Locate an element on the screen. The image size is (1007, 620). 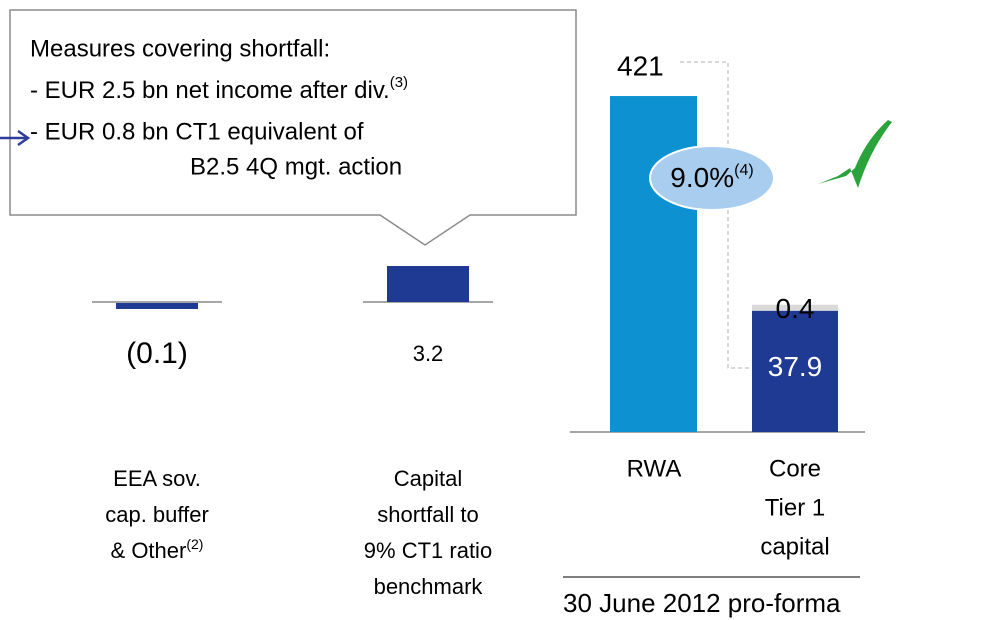
group-title: 30 June 2012 pro-forma is located at coordinates (702, 603).